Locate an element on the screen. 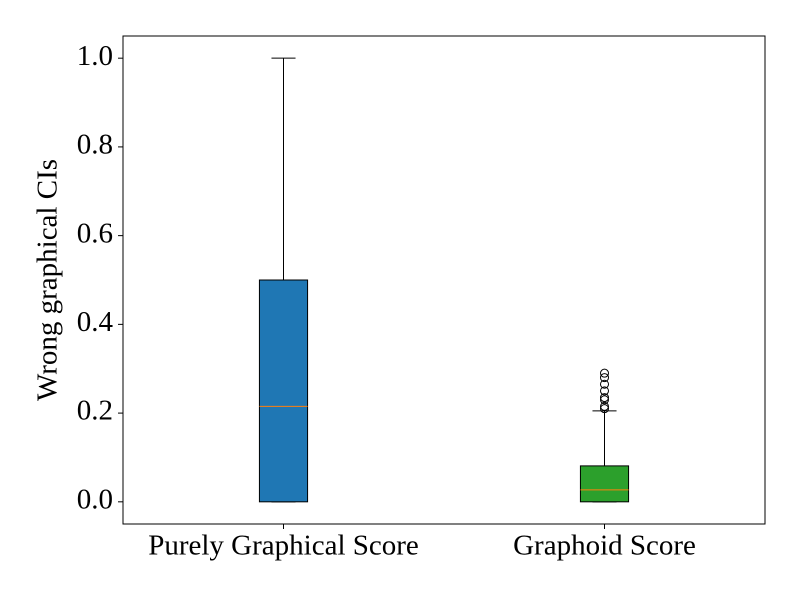 The height and width of the screenshot is (600, 800). y-axis-label: Wrong graphical CIs is located at coordinates (48, 280).